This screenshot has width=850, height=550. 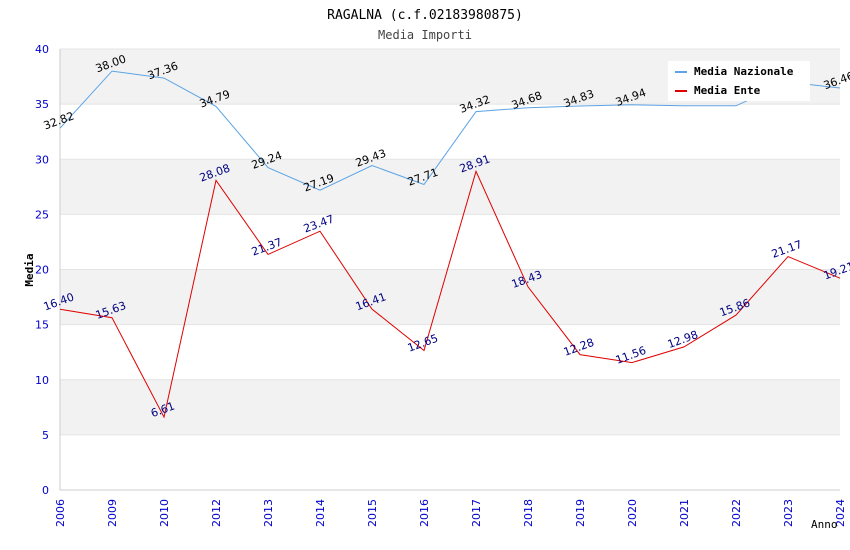 I want to click on x-tick-label: 2023, so click(x=788, y=513).